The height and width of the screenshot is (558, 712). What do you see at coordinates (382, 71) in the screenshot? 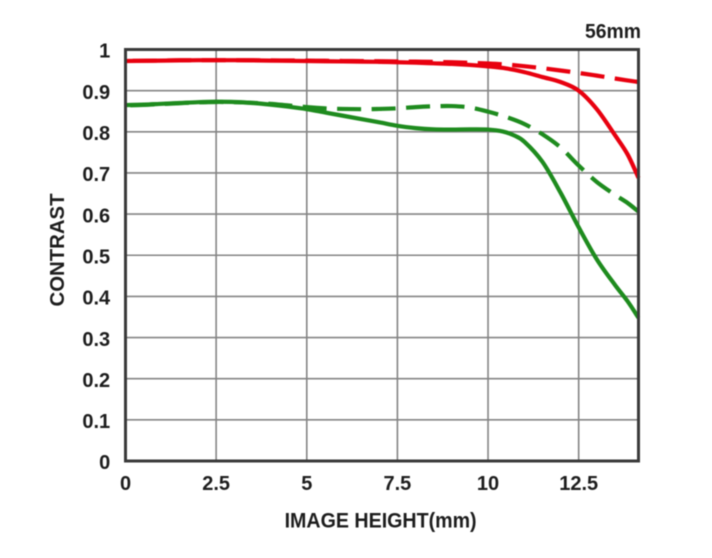
I see `curve-red-dashed` at bounding box center [382, 71].